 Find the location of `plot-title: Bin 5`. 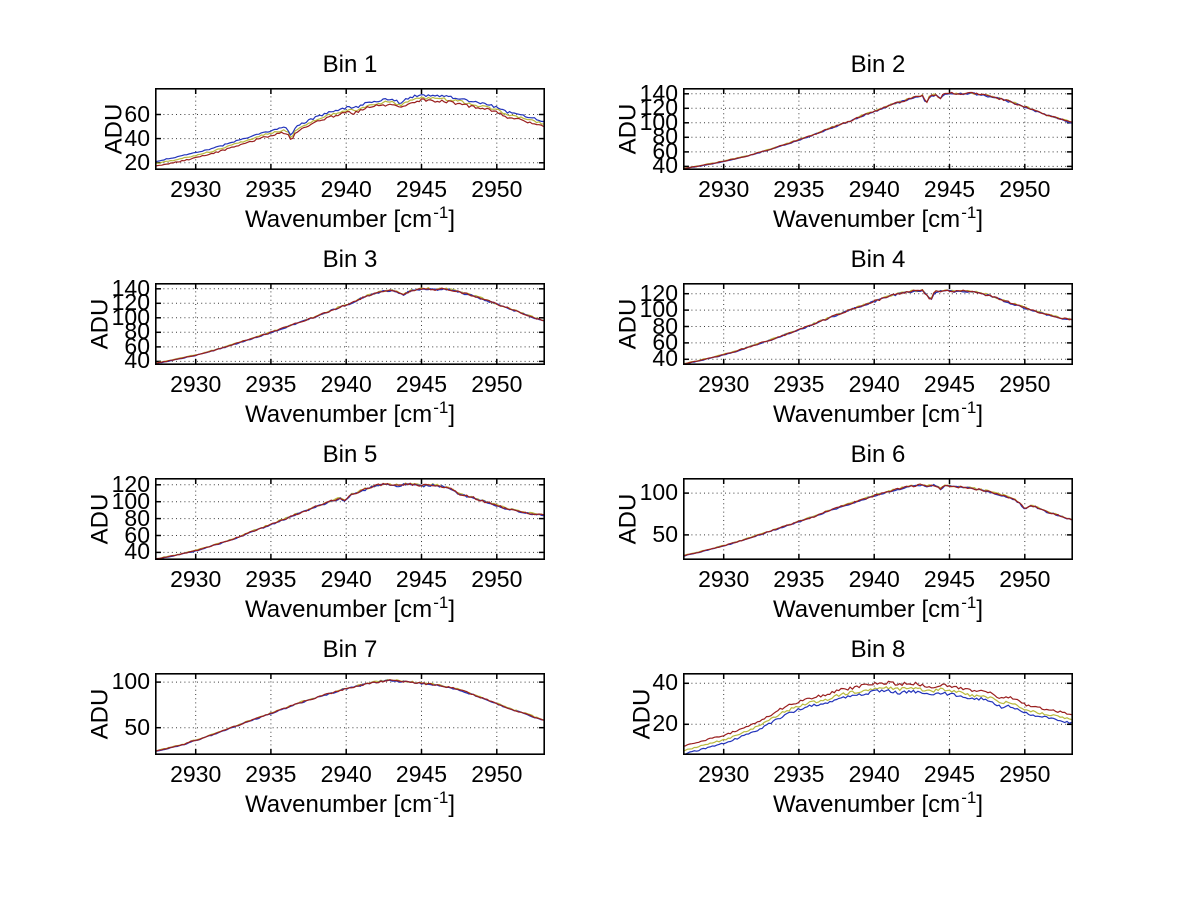

plot-title: Bin 5 is located at coordinates (350, 454).